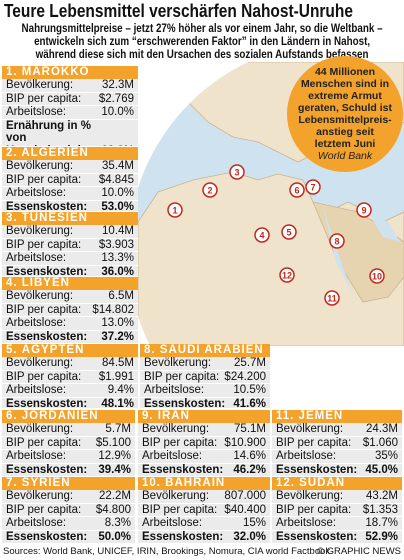 Image resolution: width=404 pixels, height=560 pixels. Describe the element at coordinates (204, 524) in the screenshot. I see `stat-row: Arbeitslose: 15%` at that location.